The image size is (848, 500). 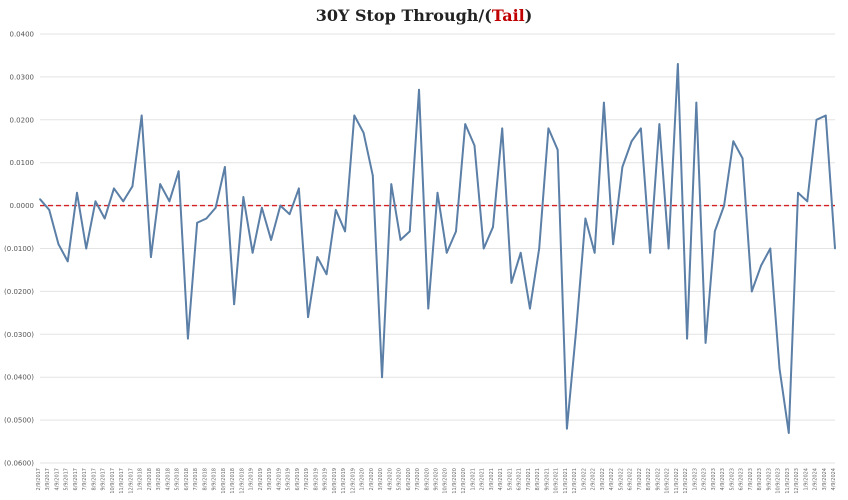 I want to click on x-tick-label: 1/9/2022, so click(x=584, y=479).